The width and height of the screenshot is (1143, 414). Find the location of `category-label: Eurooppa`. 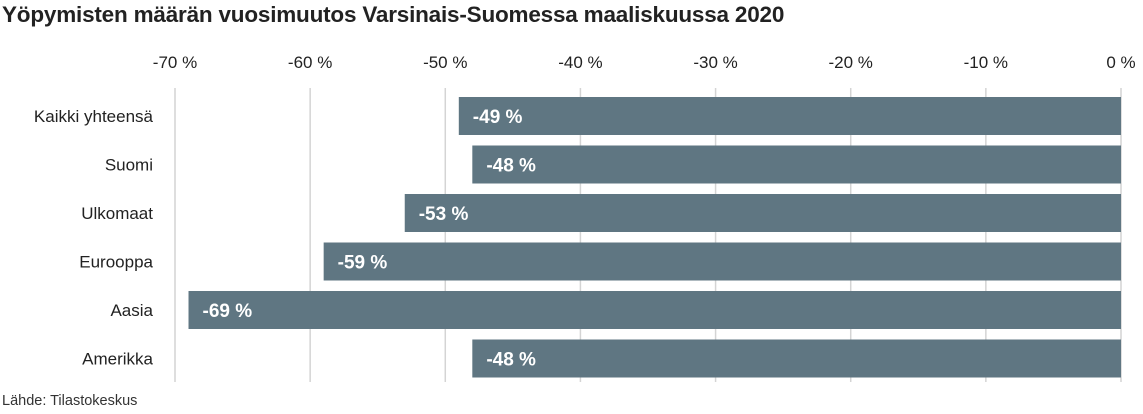

category-label: Eurooppa is located at coordinates (116, 262).